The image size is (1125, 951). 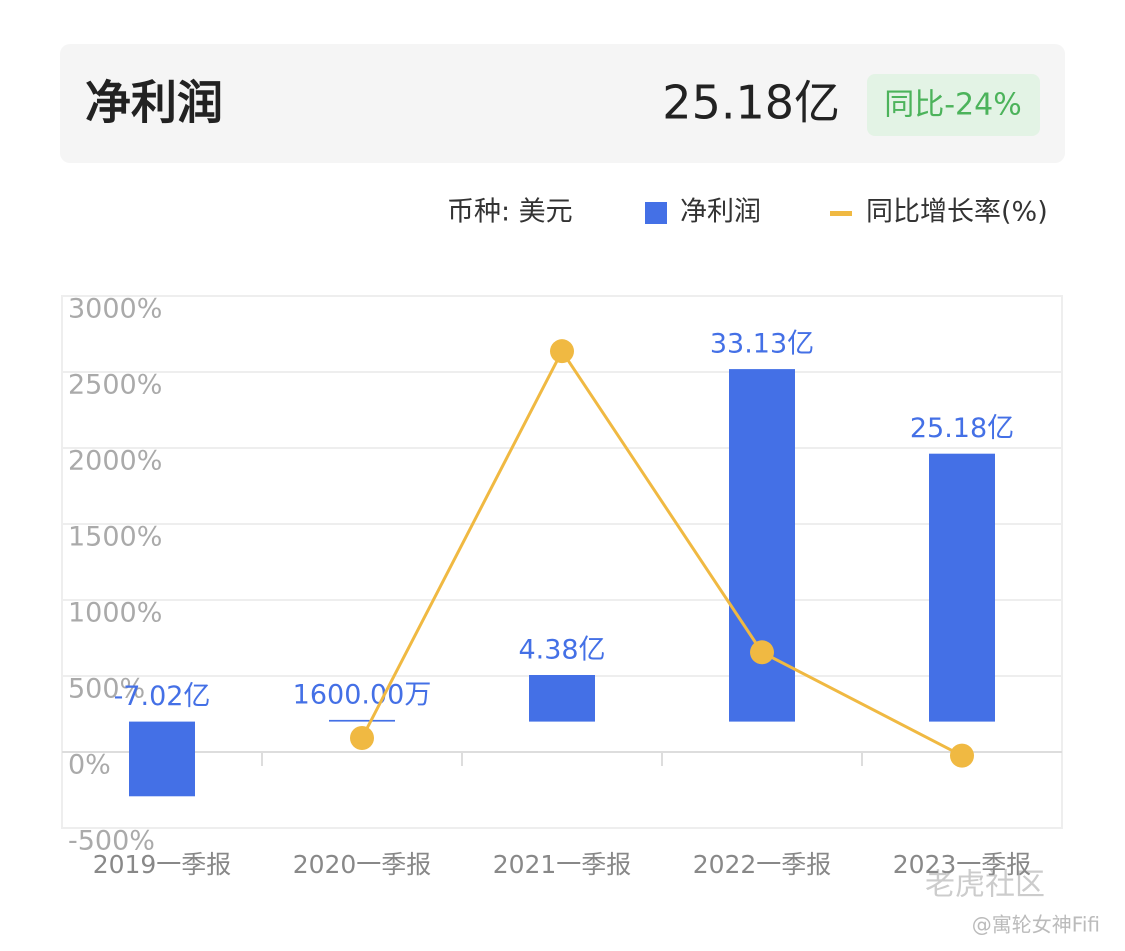 I want to click on y-tick-label: 1500%, so click(x=115, y=537).